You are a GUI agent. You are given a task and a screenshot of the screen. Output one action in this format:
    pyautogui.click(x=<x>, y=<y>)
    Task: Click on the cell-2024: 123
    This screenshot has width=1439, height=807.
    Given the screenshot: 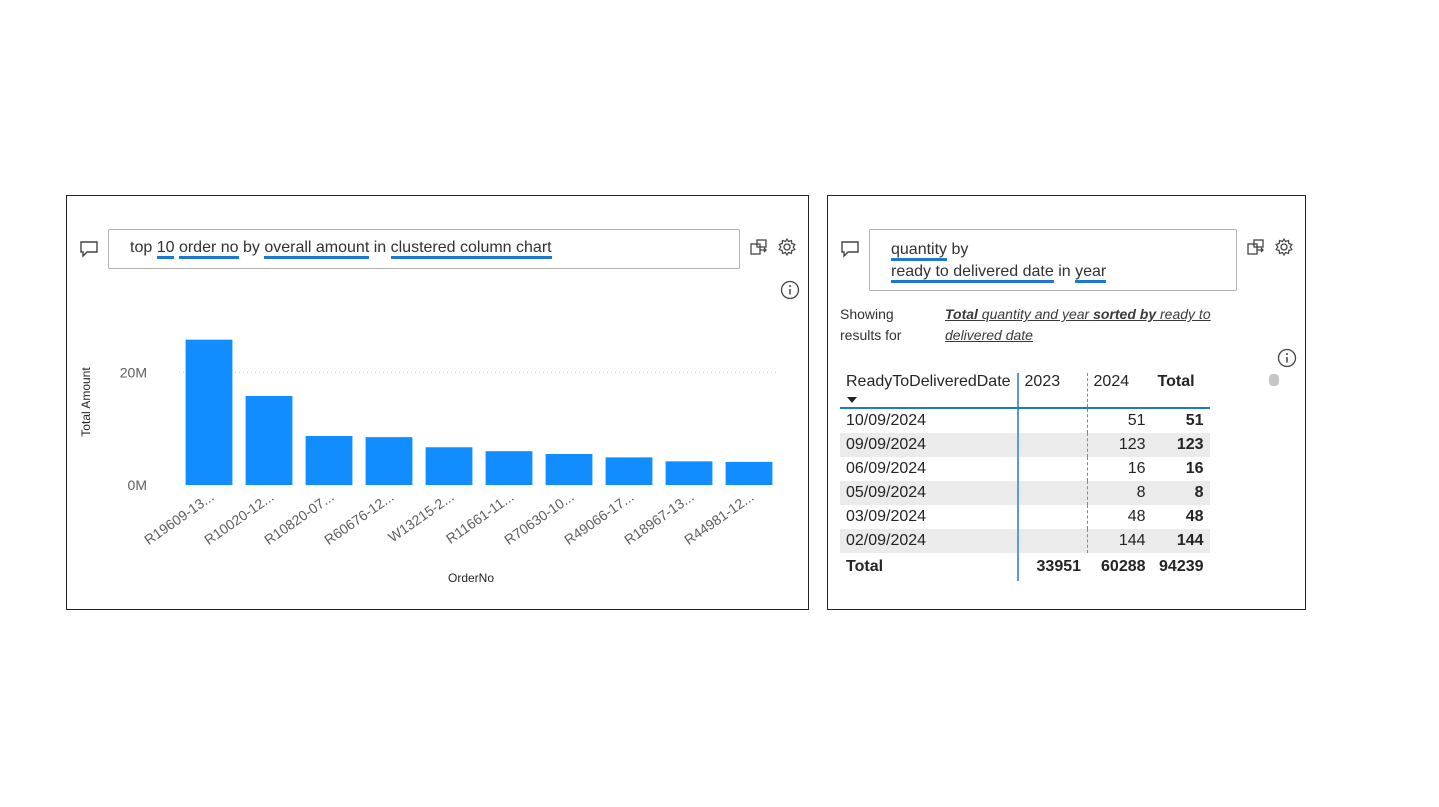 What is the action you would take?
    pyautogui.click(x=1119, y=445)
    